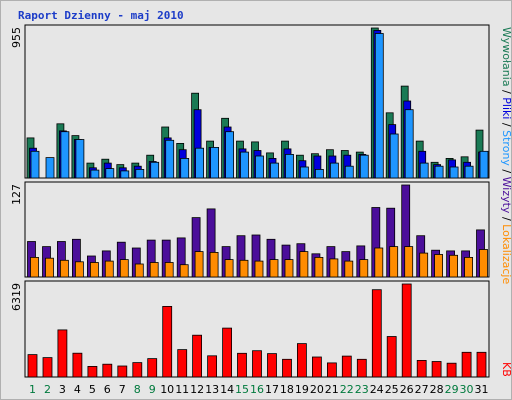  I want to click on chart-title: Raport Dzienny - maj 2010, so click(101, 15).